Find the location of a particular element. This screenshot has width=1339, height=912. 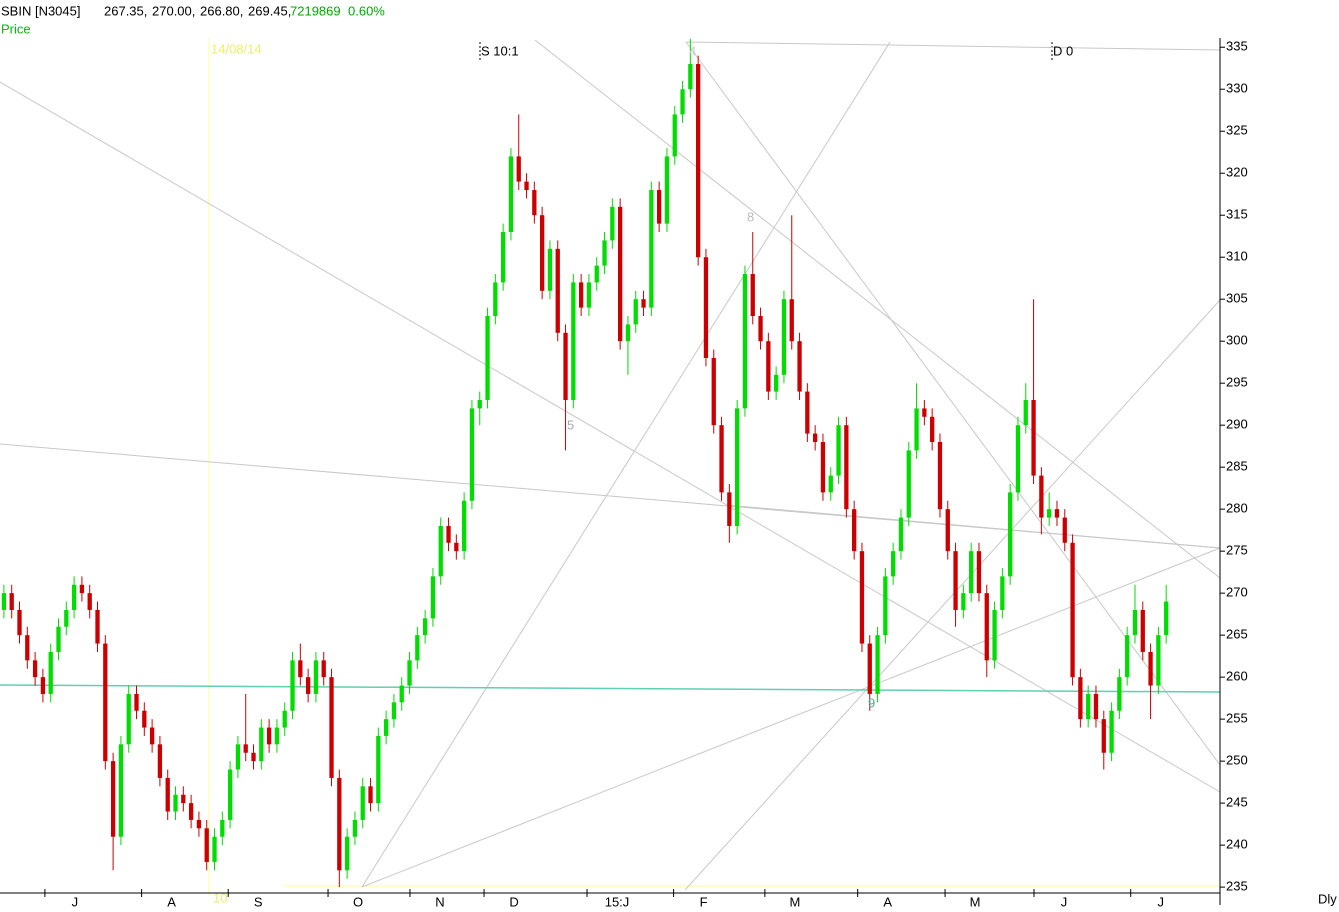

y-tick-label: 245 is located at coordinates (1237, 802).